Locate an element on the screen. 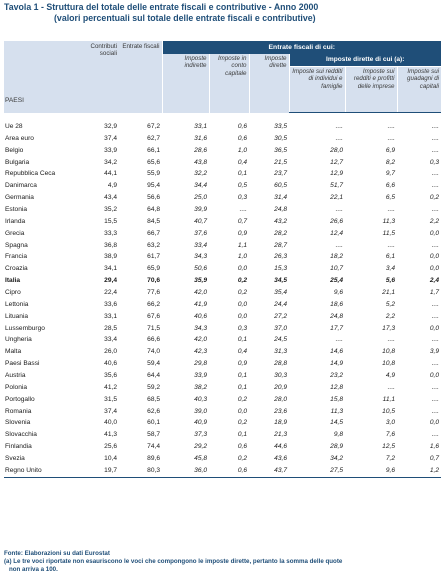 The width and height of the screenshot is (445, 584). value-cell: 12,7 is located at coordinates (336, 162).